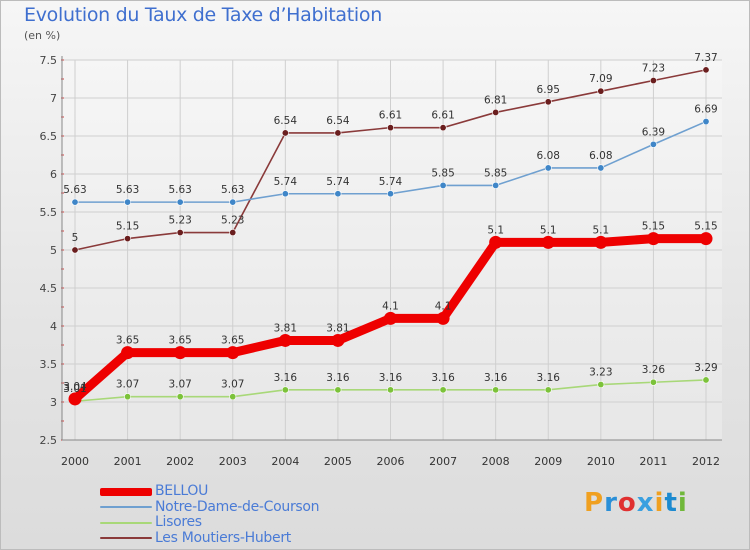  Describe the element at coordinates (636, 503) in the screenshot. I see `proxiti-logo: Proxiti` at that location.